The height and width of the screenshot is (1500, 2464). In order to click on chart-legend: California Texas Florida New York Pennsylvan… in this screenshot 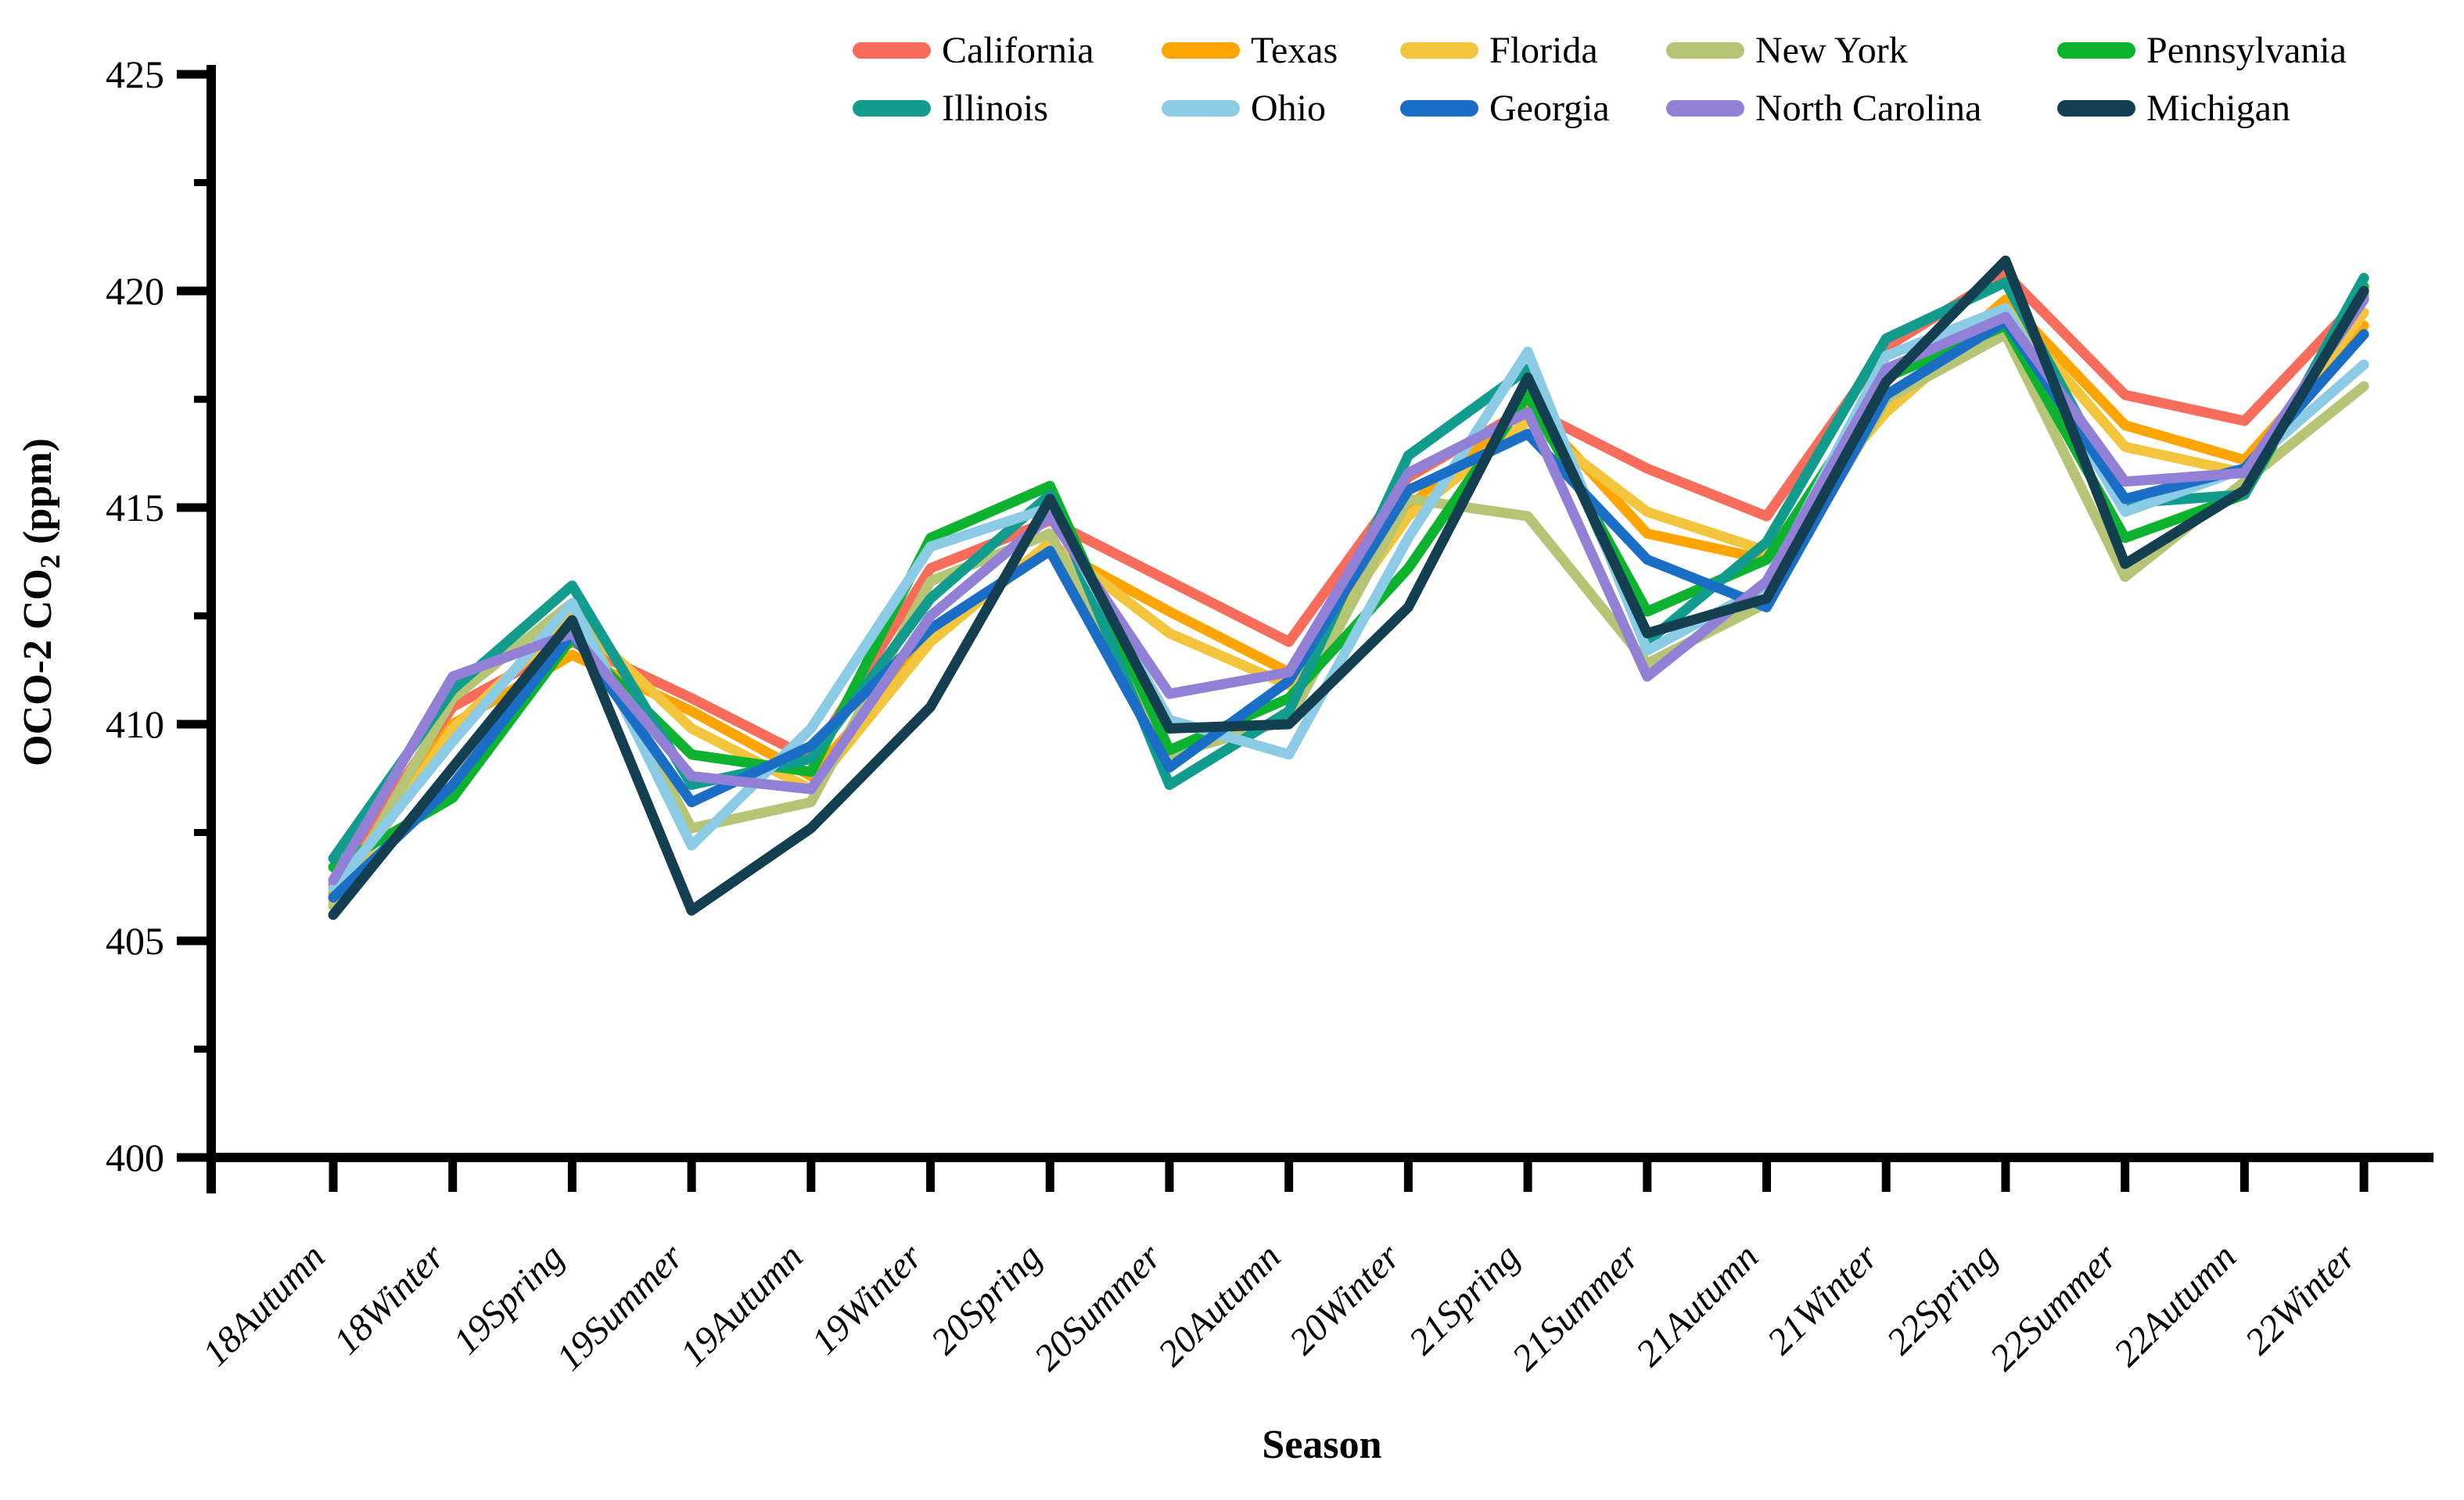, I will do `click(1232, 78)`.